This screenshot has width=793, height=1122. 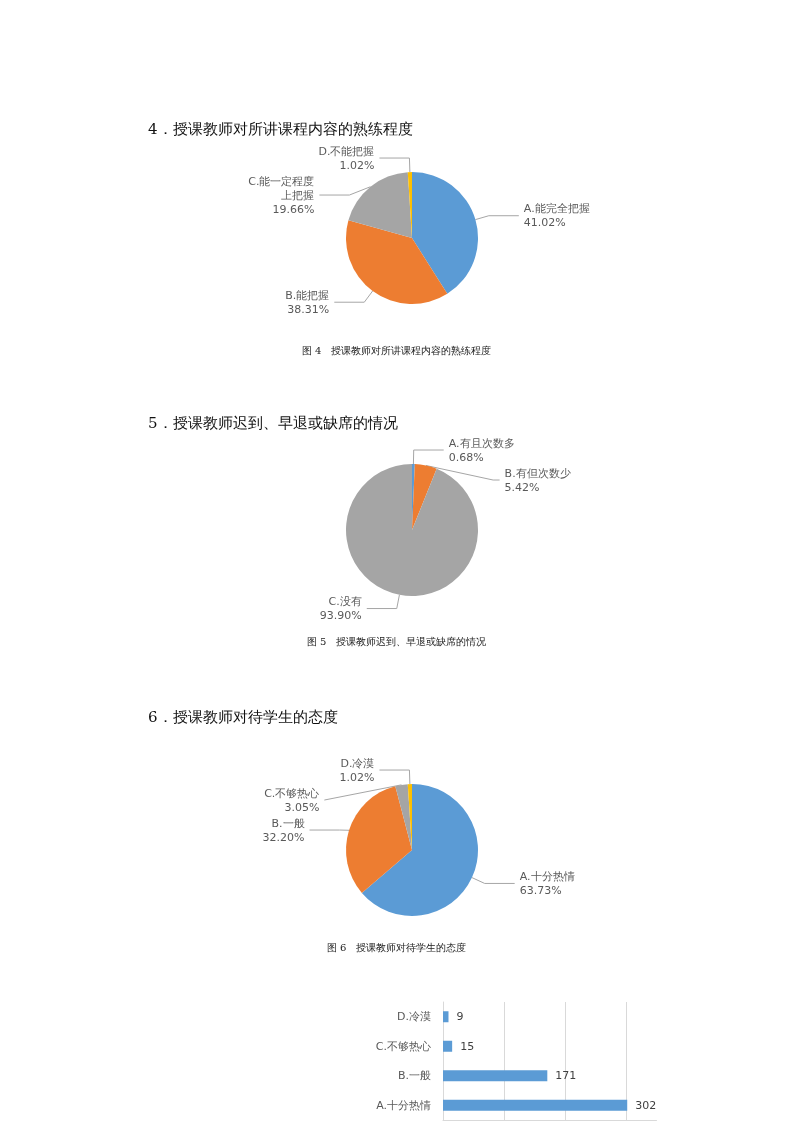 I want to click on y-tick-label: C.不够热心, so click(x=403, y=1046).